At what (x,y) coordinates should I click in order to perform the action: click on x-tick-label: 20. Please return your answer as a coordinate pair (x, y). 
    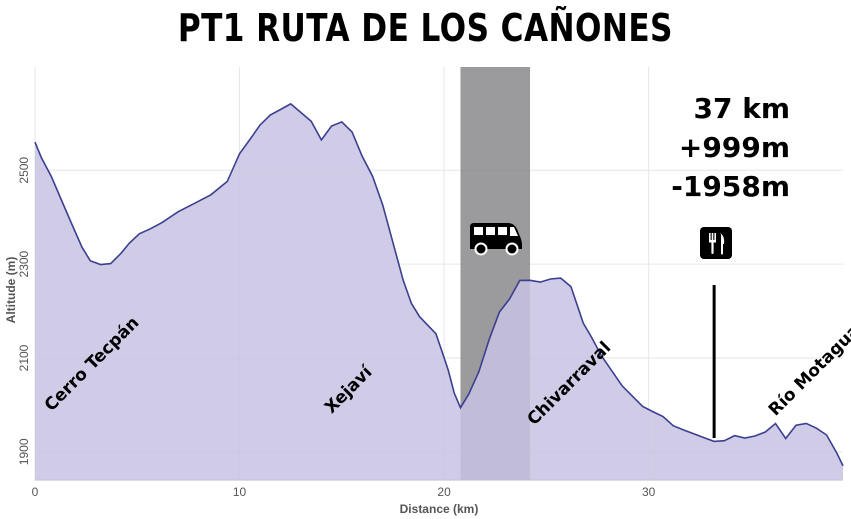
    Looking at the image, I should click on (444, 492).